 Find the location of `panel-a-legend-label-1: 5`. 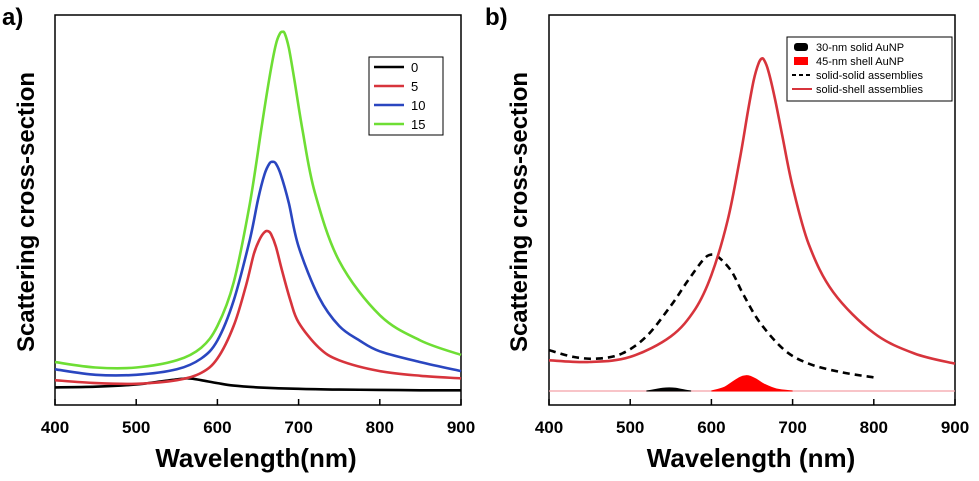

panel-a-legend-label-1: 5 is located at coordinates (414, 86).